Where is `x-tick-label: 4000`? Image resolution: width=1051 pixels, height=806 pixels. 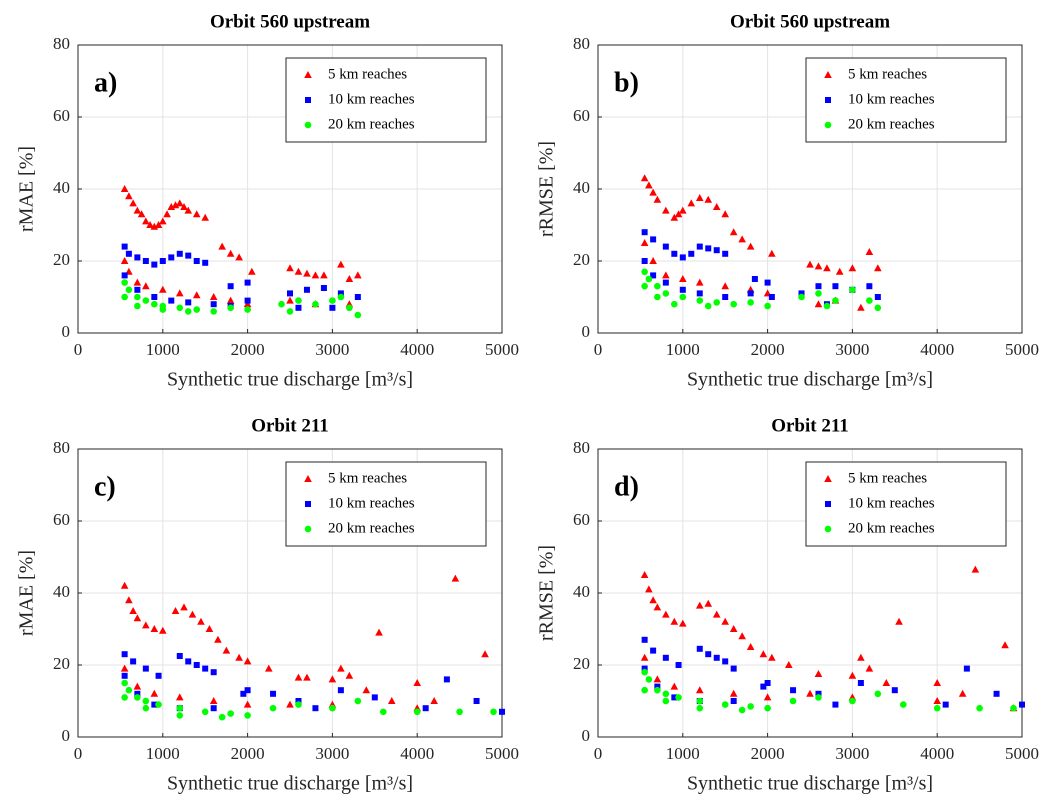 x-tick-label: 4000 is located at coordinates (417, 753).